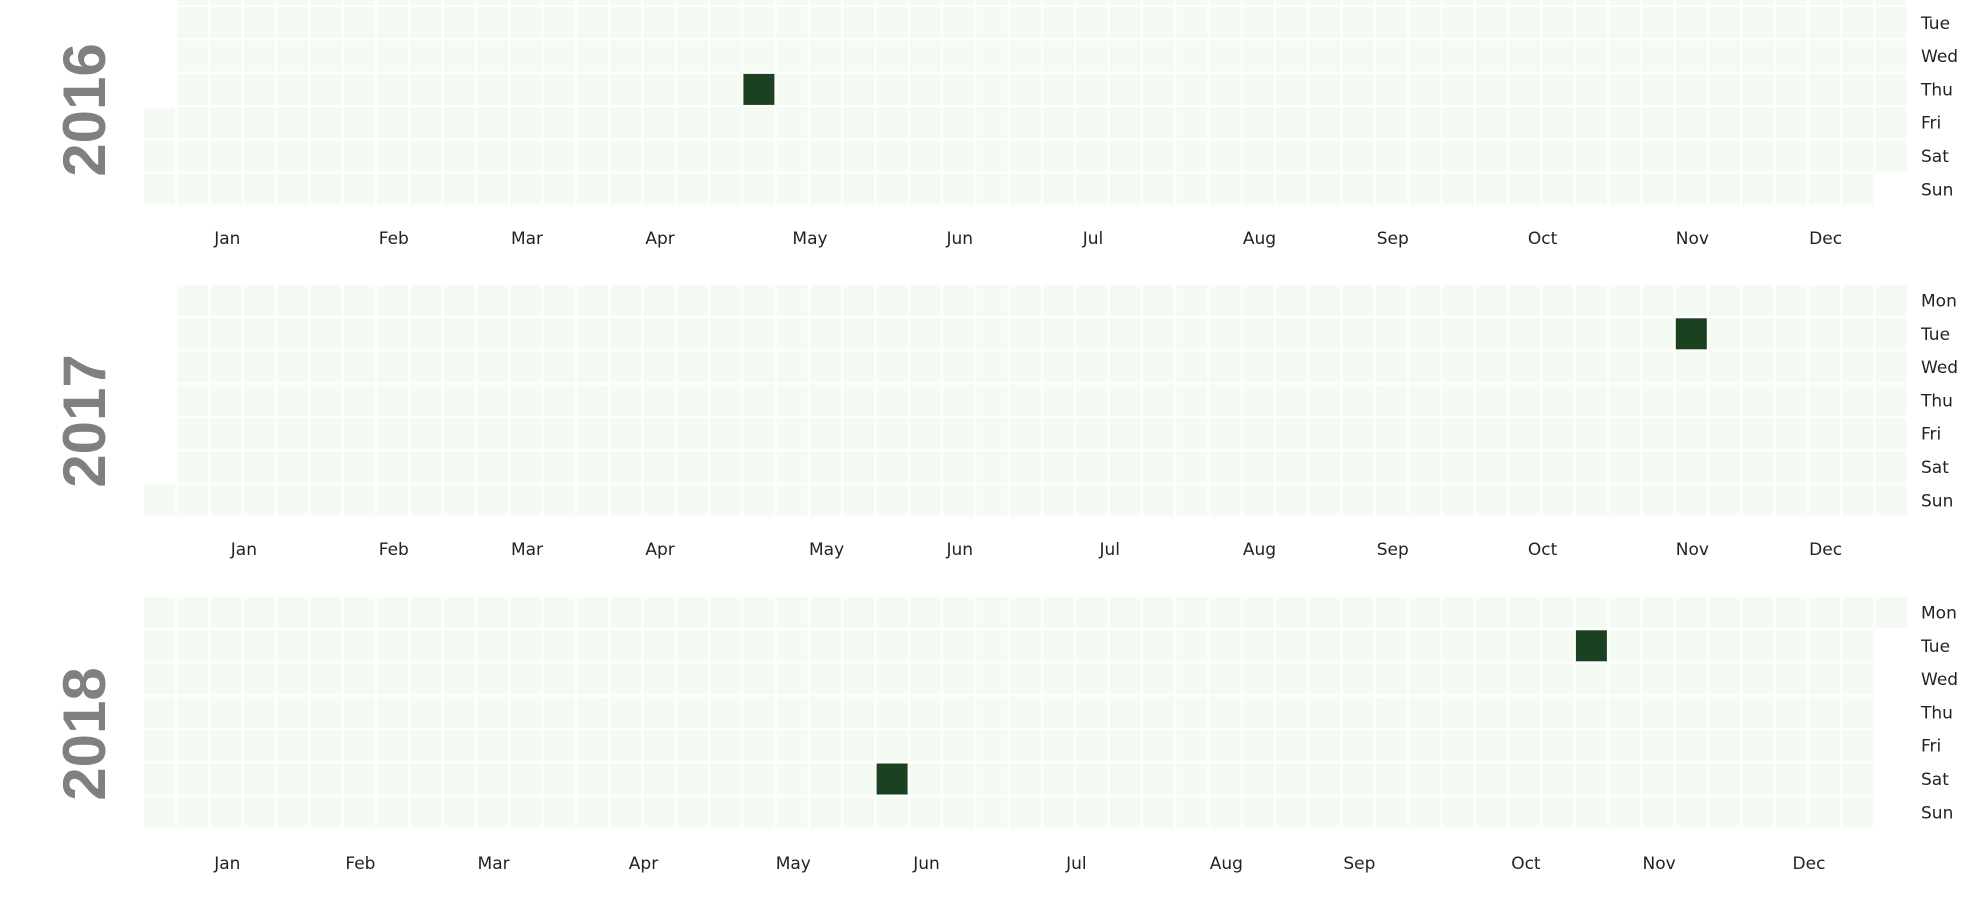 This screenshot has height=902, width=1974. I want to click on month-label: Sep, so click(1393, 239).